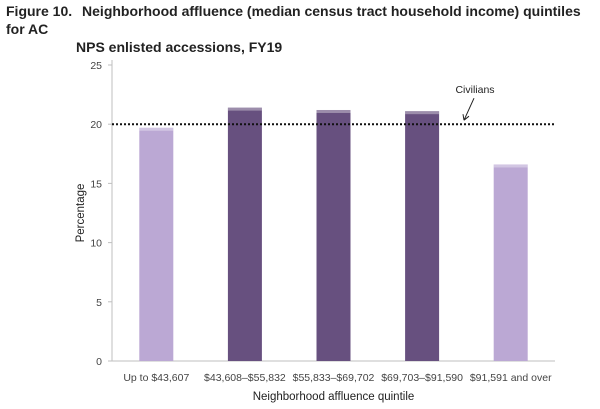 Image resolution: width=600 pixels, height=409 pixels. What do you see at coordinates (39, 11) in the screenshot?
I see `figure-label: Figure 10.` at bounding box center [39, 11].